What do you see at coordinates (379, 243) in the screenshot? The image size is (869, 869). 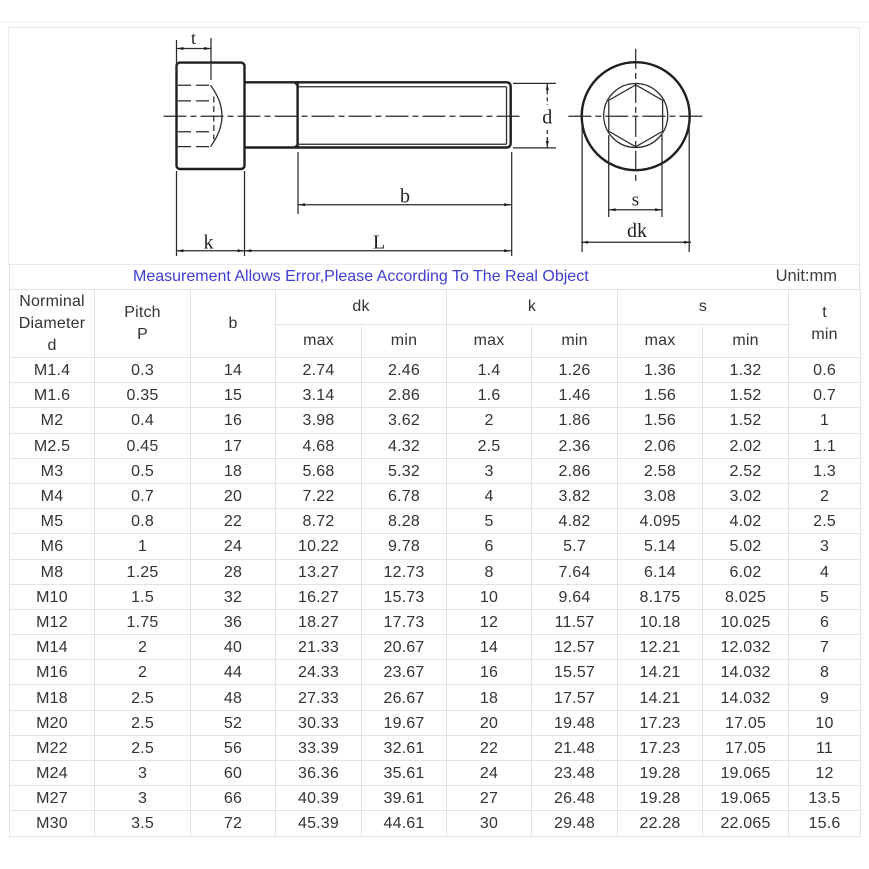 I see `svg-text: L` at bounding box center [379, 243].